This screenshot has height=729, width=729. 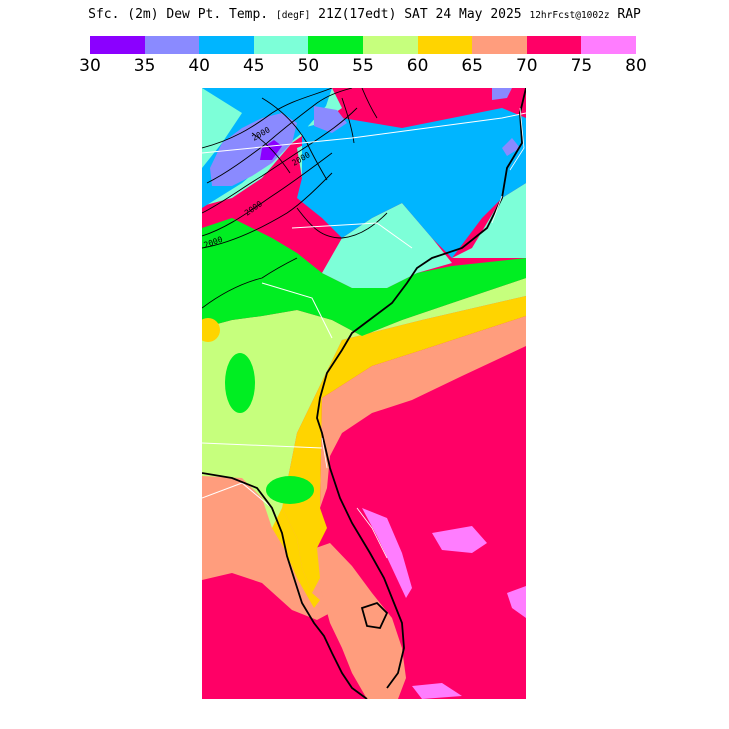 I want to click on legend-tick-label: 50, so click(x=308, y=66).